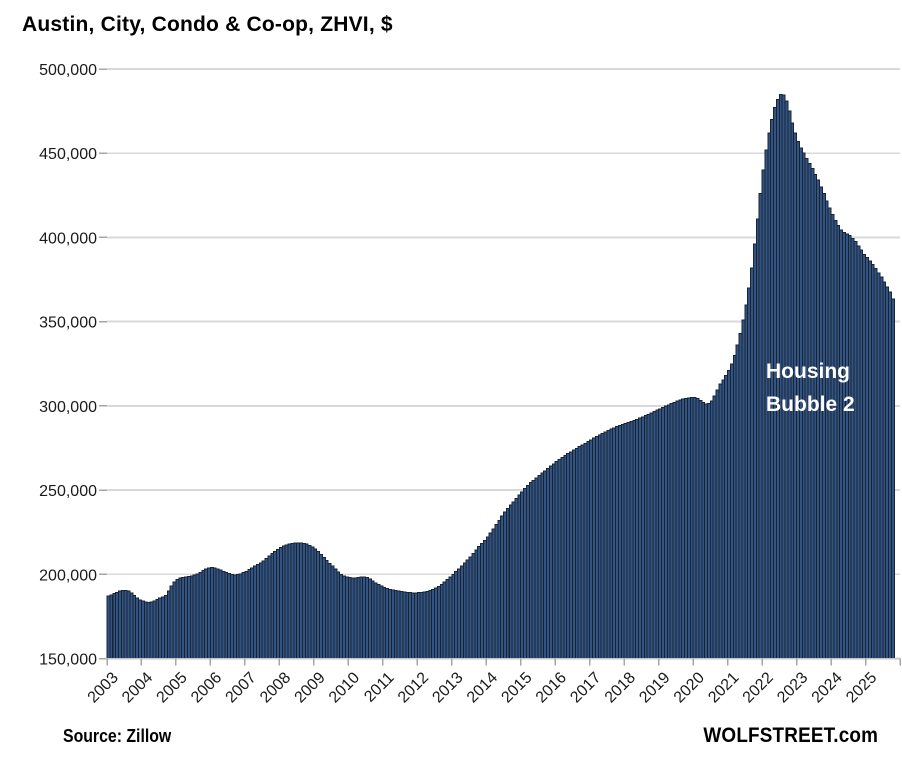 Image resolution: width=902 pixels, height=767 pixels. I want to click on chart-title: Austin, City, Condo & Co-op, ZHVI, $, so click(207, 24).